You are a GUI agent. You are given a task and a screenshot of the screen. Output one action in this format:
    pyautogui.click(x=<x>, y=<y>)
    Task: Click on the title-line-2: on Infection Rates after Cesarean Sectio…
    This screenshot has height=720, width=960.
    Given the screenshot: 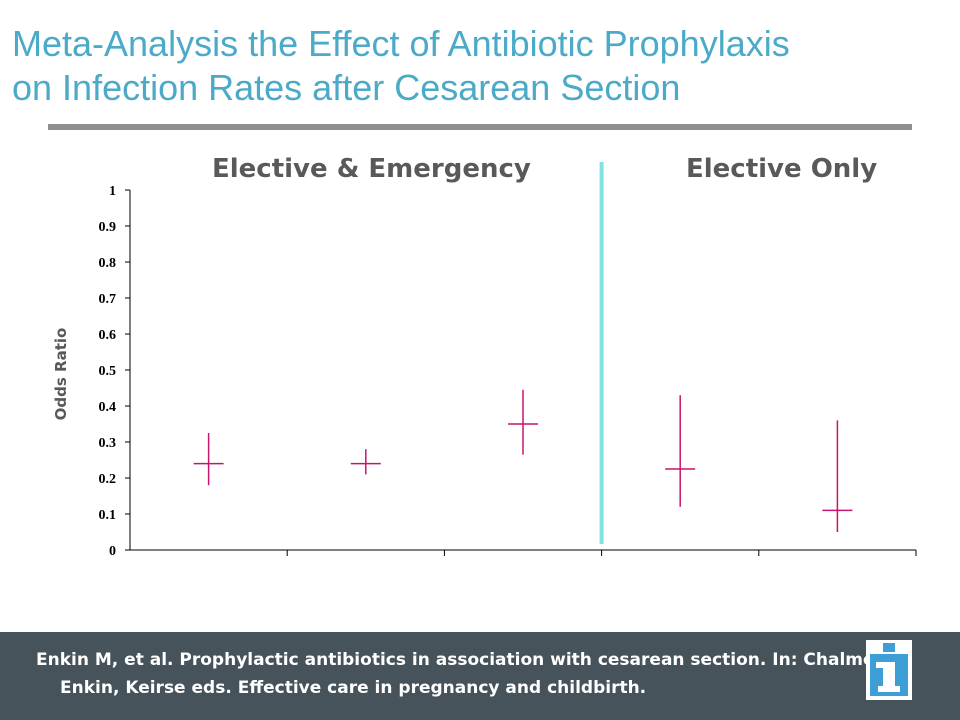 What is the action you would take?
    pyautogui.click(x=346, y=87)
    